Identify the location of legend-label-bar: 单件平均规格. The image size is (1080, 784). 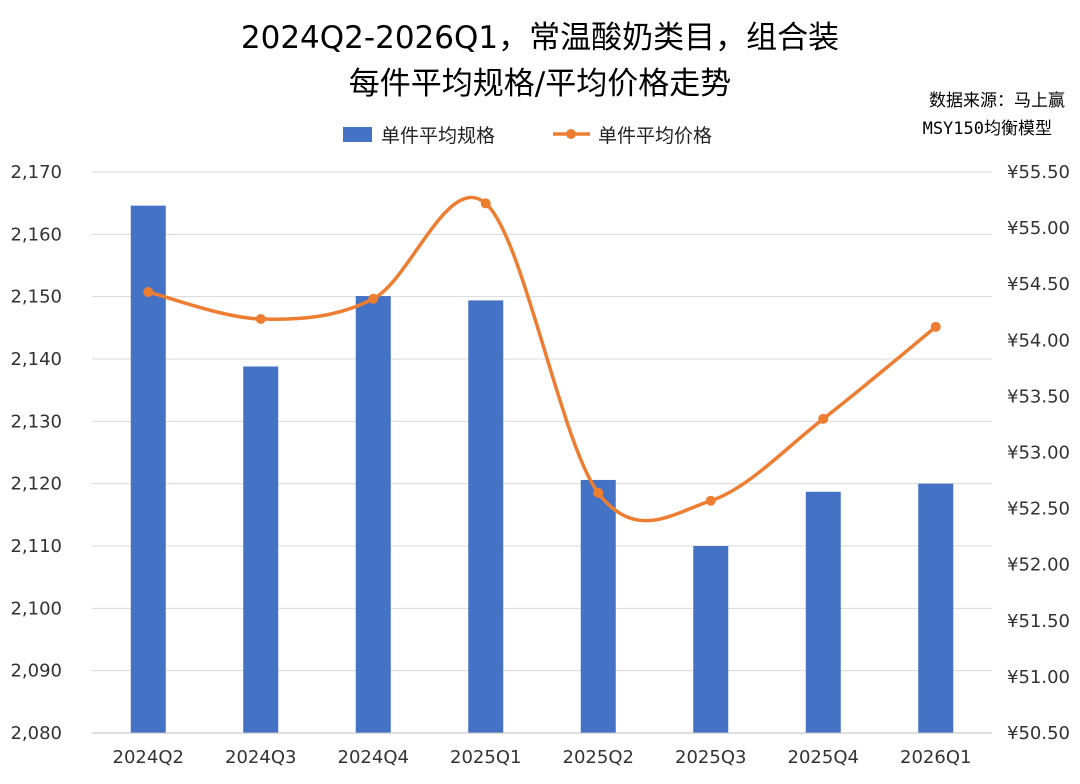
(438, 136).